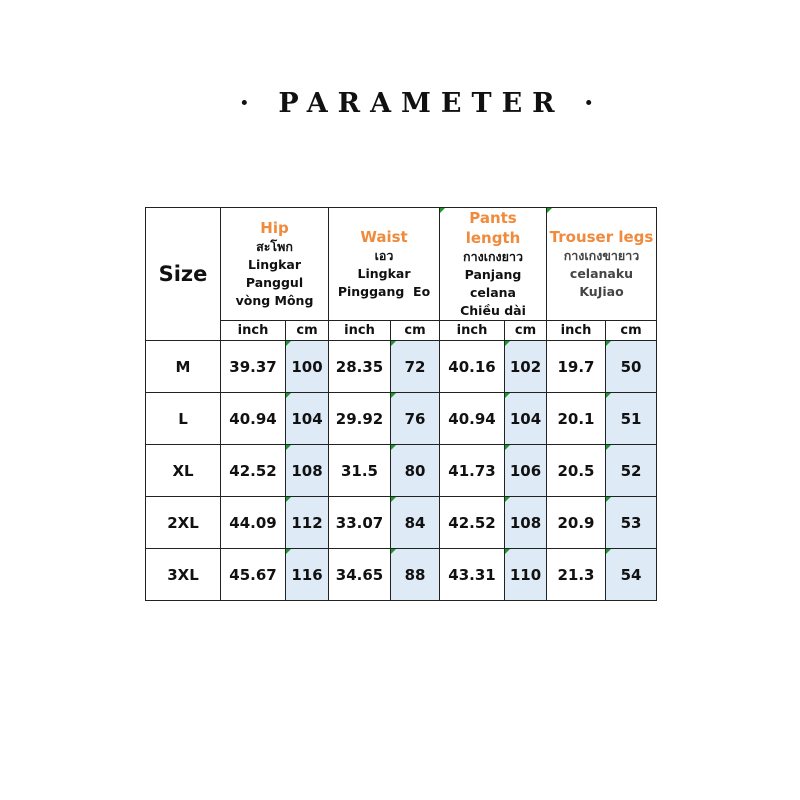 This screenshot has height=800, width=800. Describe the element at coordinates (525, 366) in the screenshot. I see `cm-cell: 102` at that location.